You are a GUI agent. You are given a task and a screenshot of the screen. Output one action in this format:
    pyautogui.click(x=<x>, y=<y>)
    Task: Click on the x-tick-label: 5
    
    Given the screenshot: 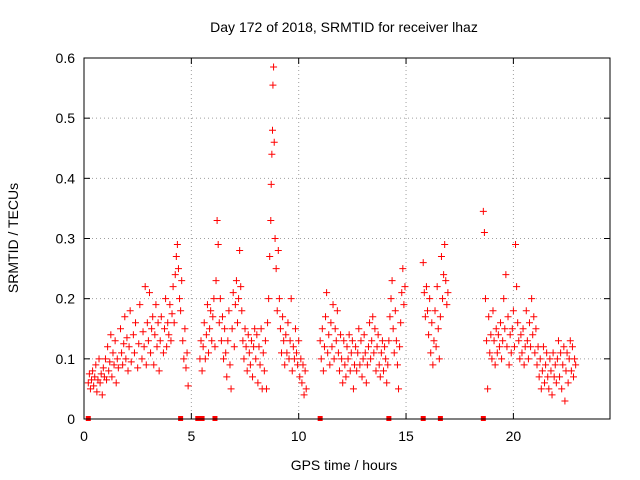 What is the action you would take?
    pyautogui.click(x=191, y=436)
    